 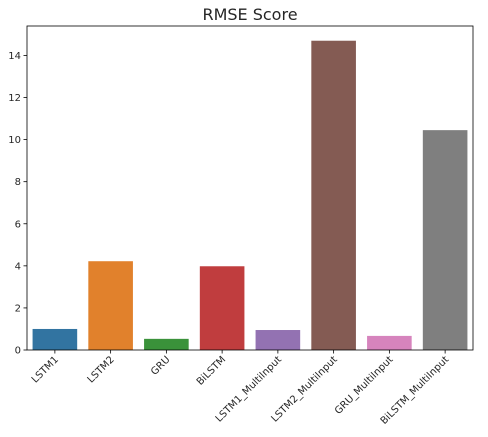 I want to click on y-tick-label: 14, so click(x=14, y=56).